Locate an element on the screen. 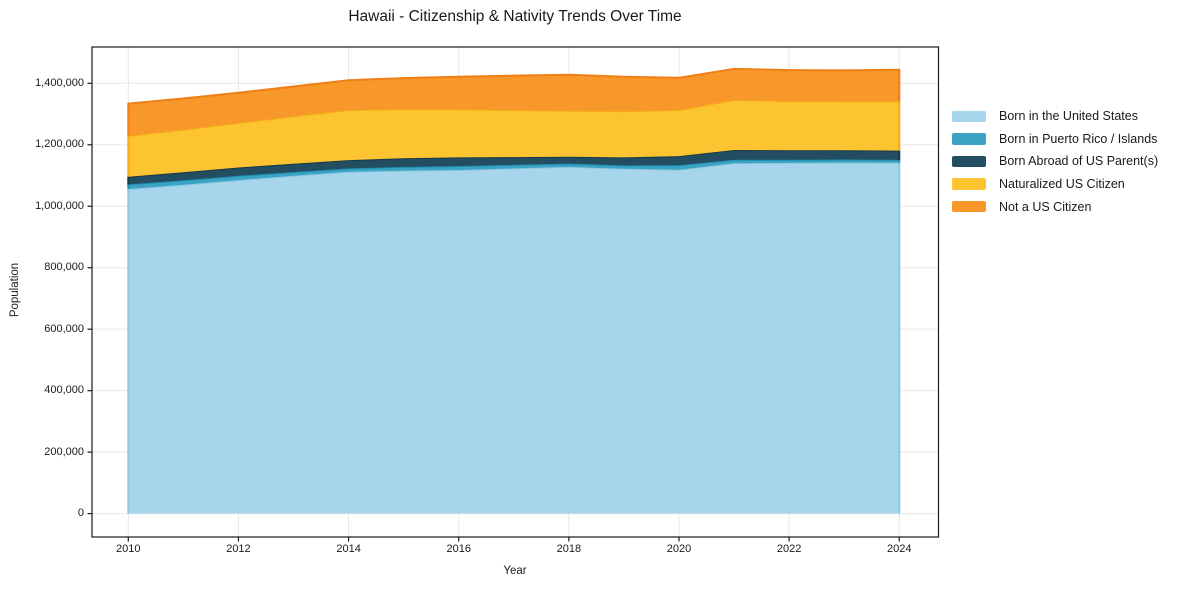  y-tick-label: 1,200,000 is located at coordinates (59, 144).